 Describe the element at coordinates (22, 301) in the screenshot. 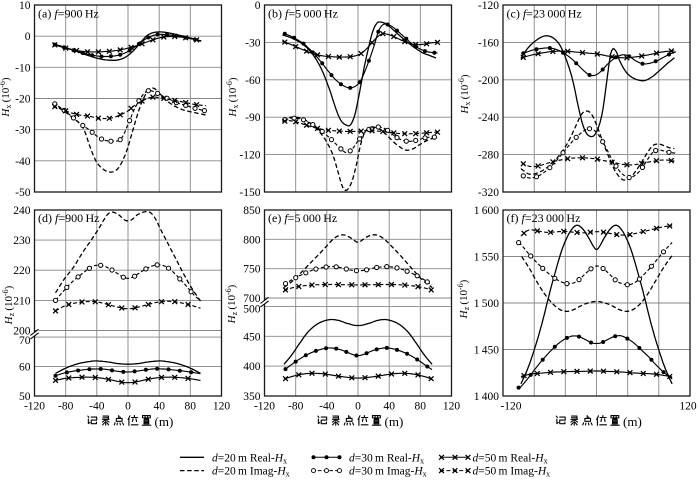

I see `svg-text: 210` at that location.